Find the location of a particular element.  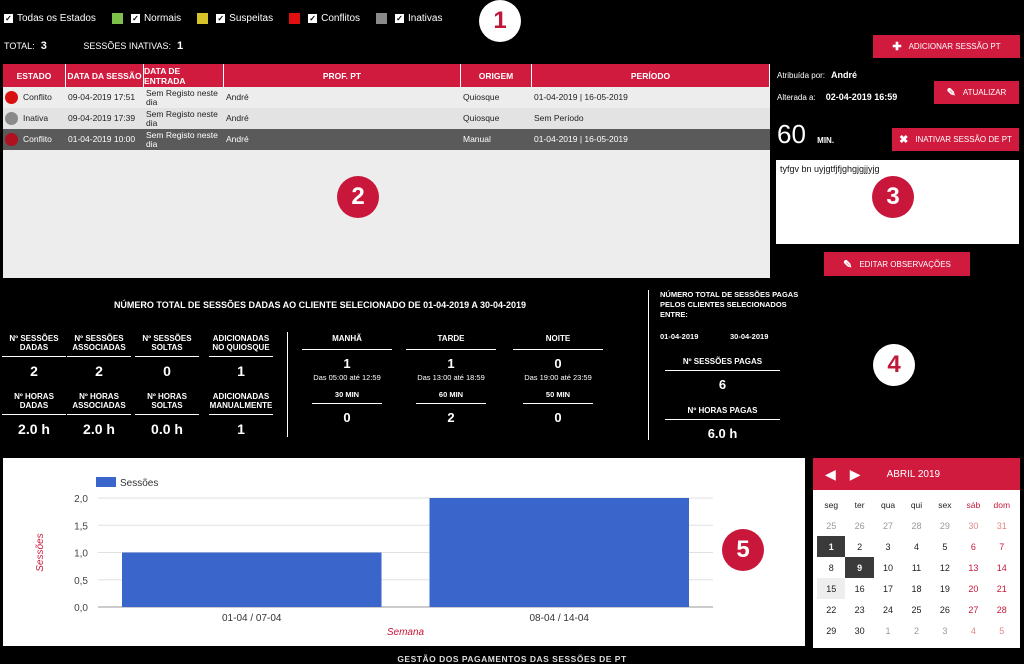

calendar-day: 6 is located at coordinates (973, 546).